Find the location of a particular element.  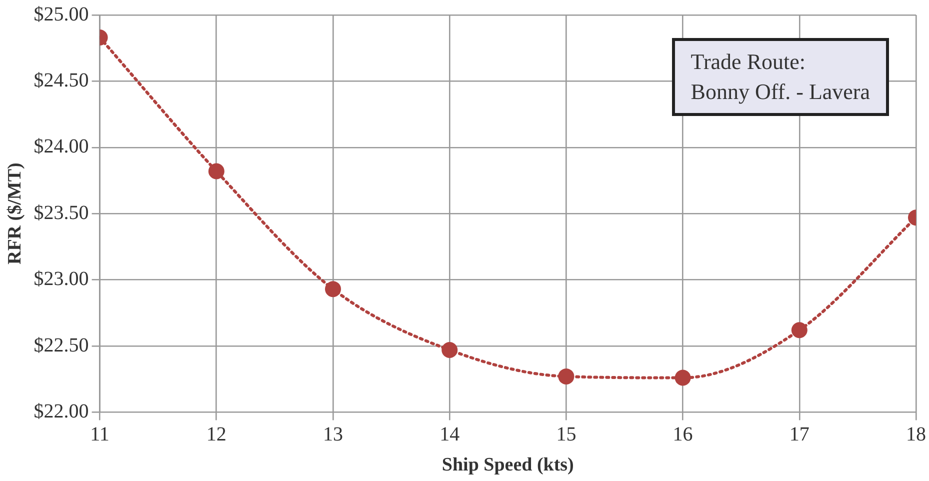

y-tick-label: $24.00 is located at coordinates (61, 147).